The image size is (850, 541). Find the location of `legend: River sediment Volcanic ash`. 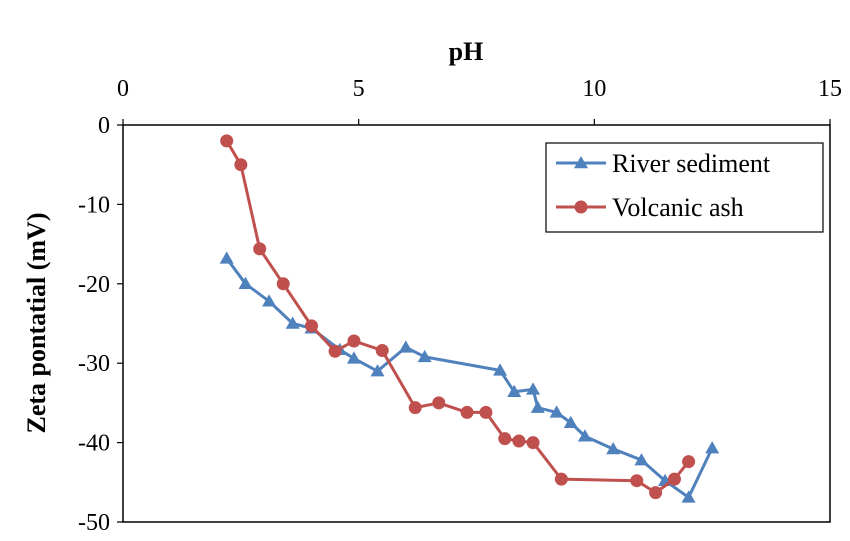

legend: River sediment Volcanic ash is located at coordinates (684, 187).